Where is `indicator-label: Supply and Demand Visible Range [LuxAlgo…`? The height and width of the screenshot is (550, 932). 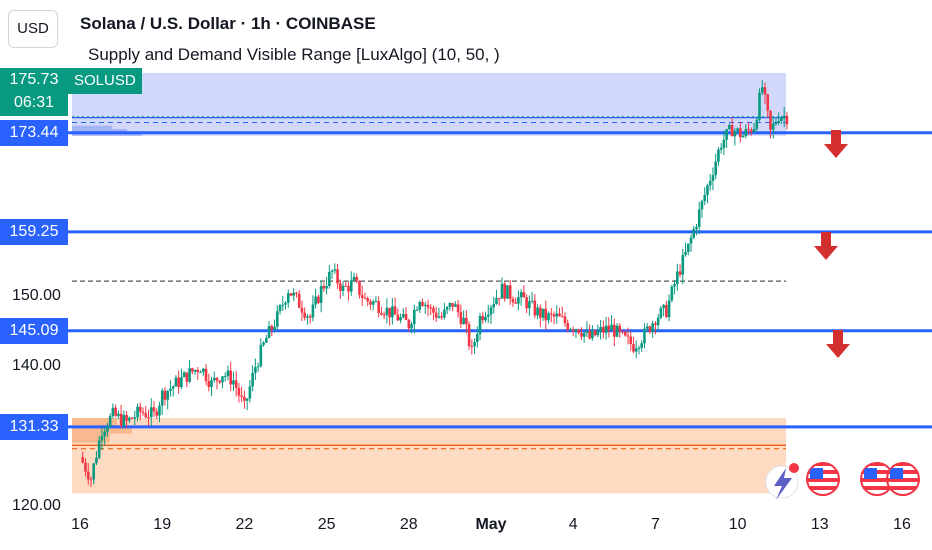 indicator-label: Supply and Demand Visible Range [LuxAlgo… is located at coordinates (294, 54).